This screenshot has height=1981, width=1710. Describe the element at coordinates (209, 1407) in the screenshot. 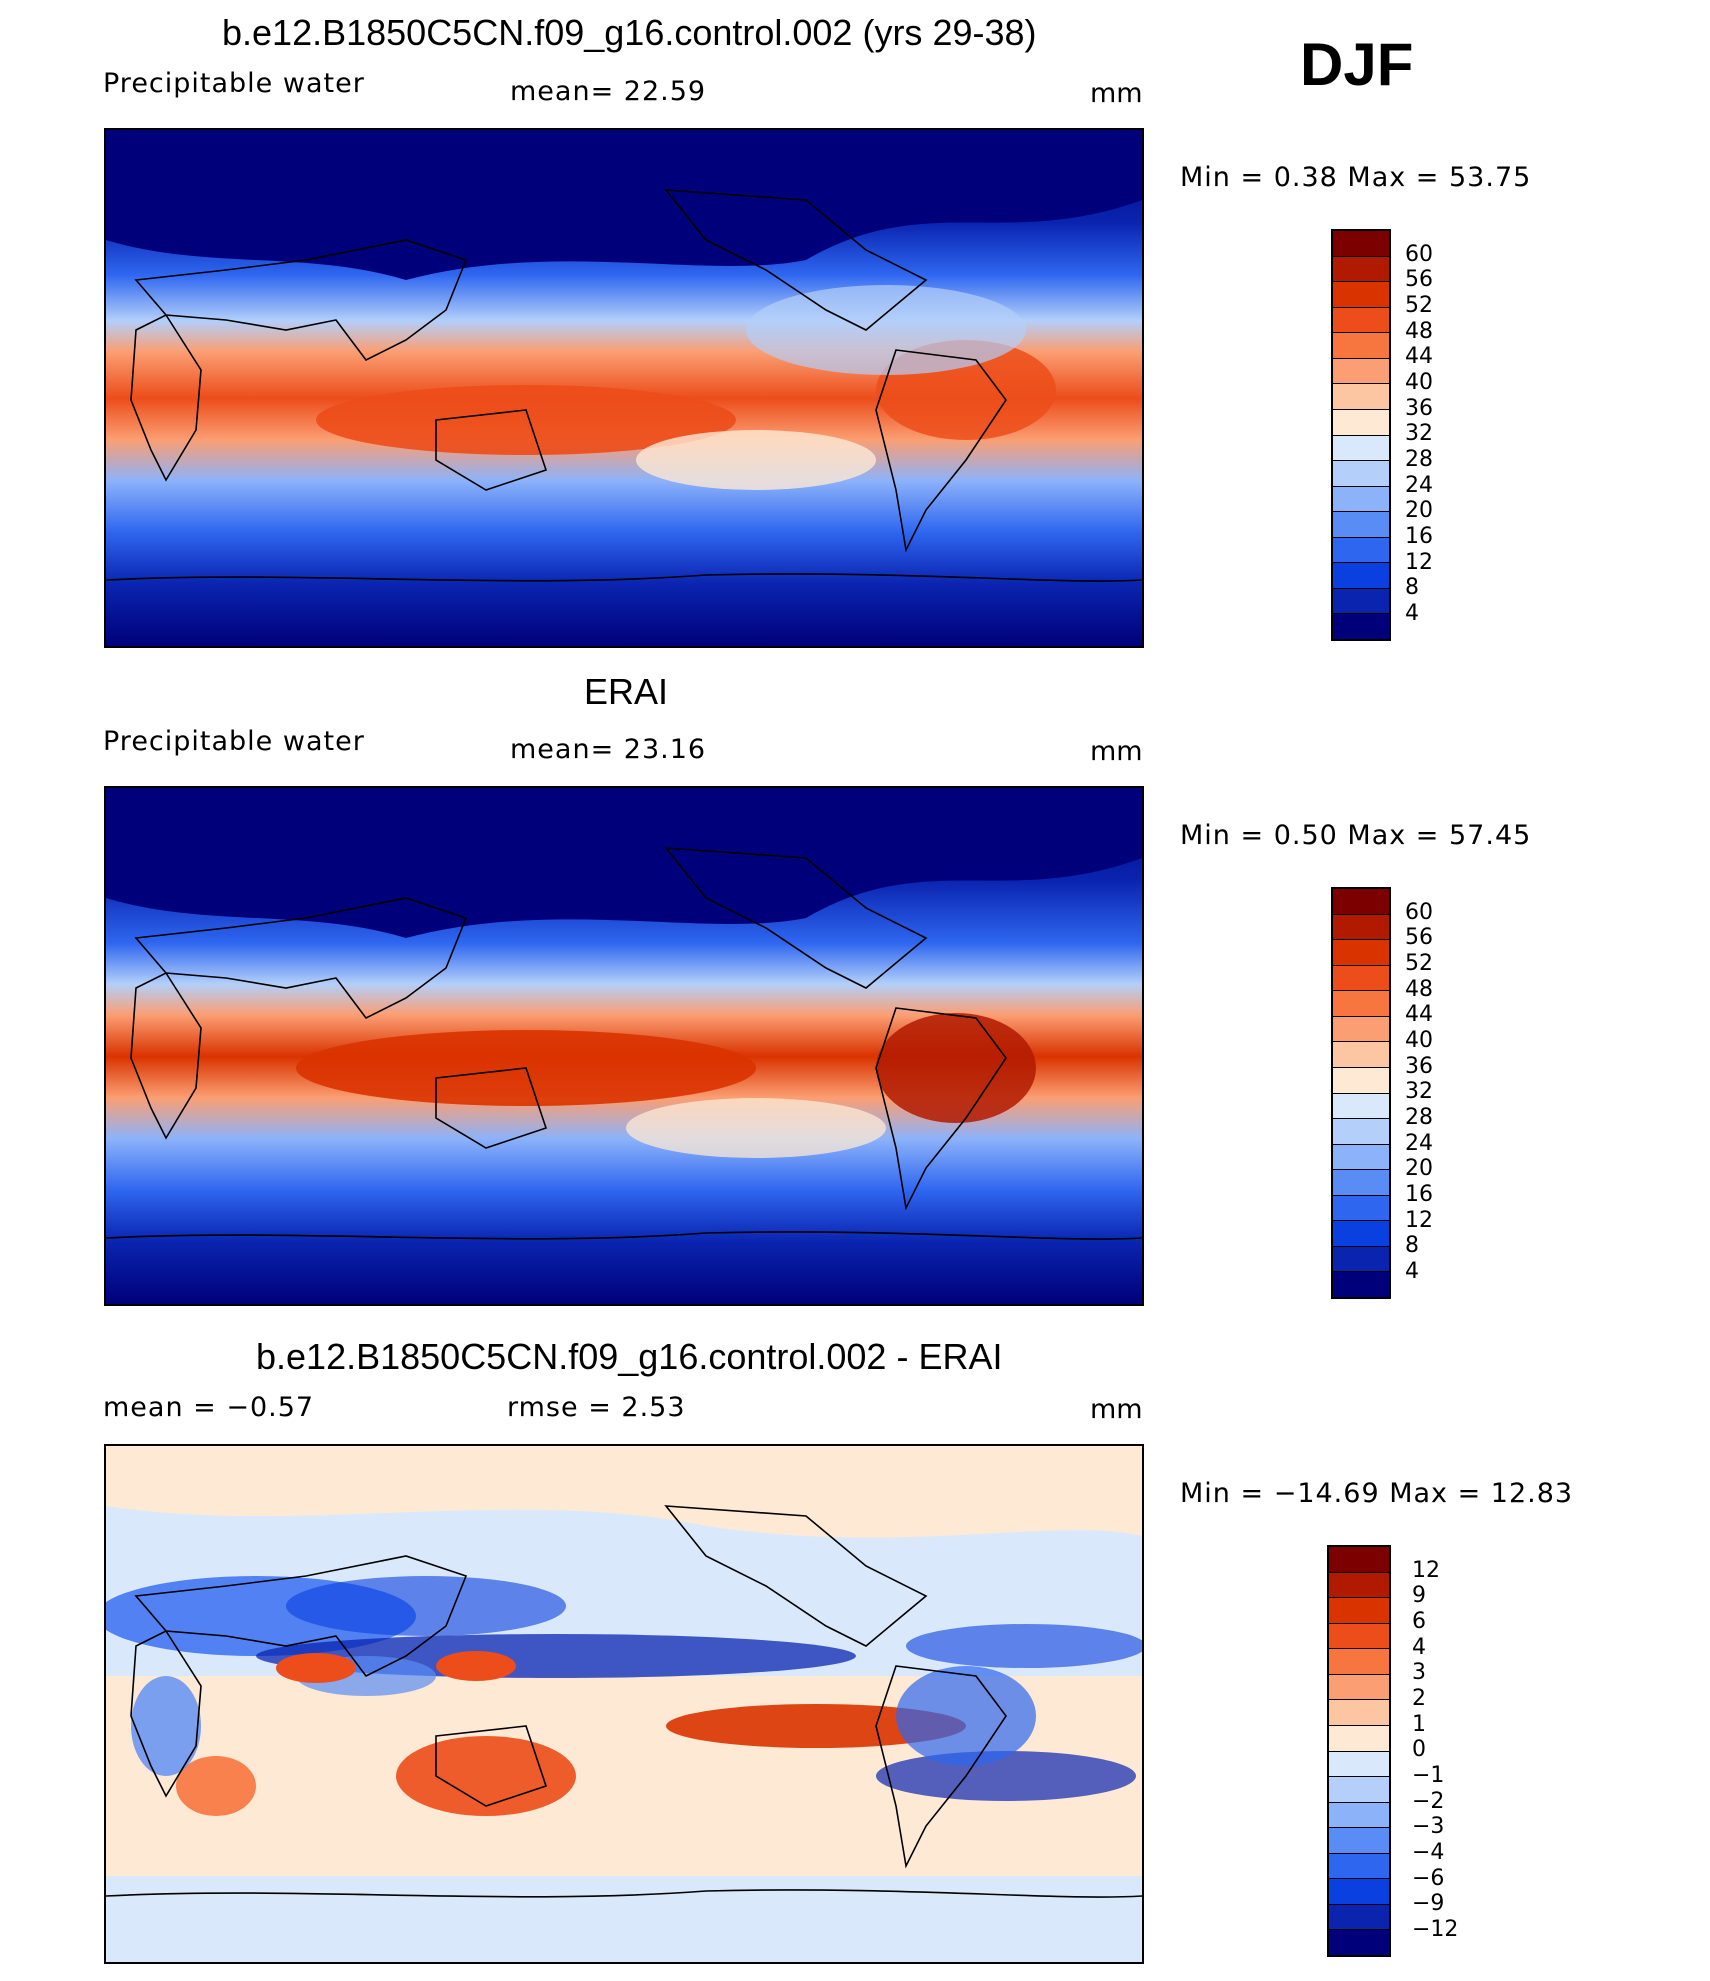

I see `panel3-mean: mean = −0.57` at that location.